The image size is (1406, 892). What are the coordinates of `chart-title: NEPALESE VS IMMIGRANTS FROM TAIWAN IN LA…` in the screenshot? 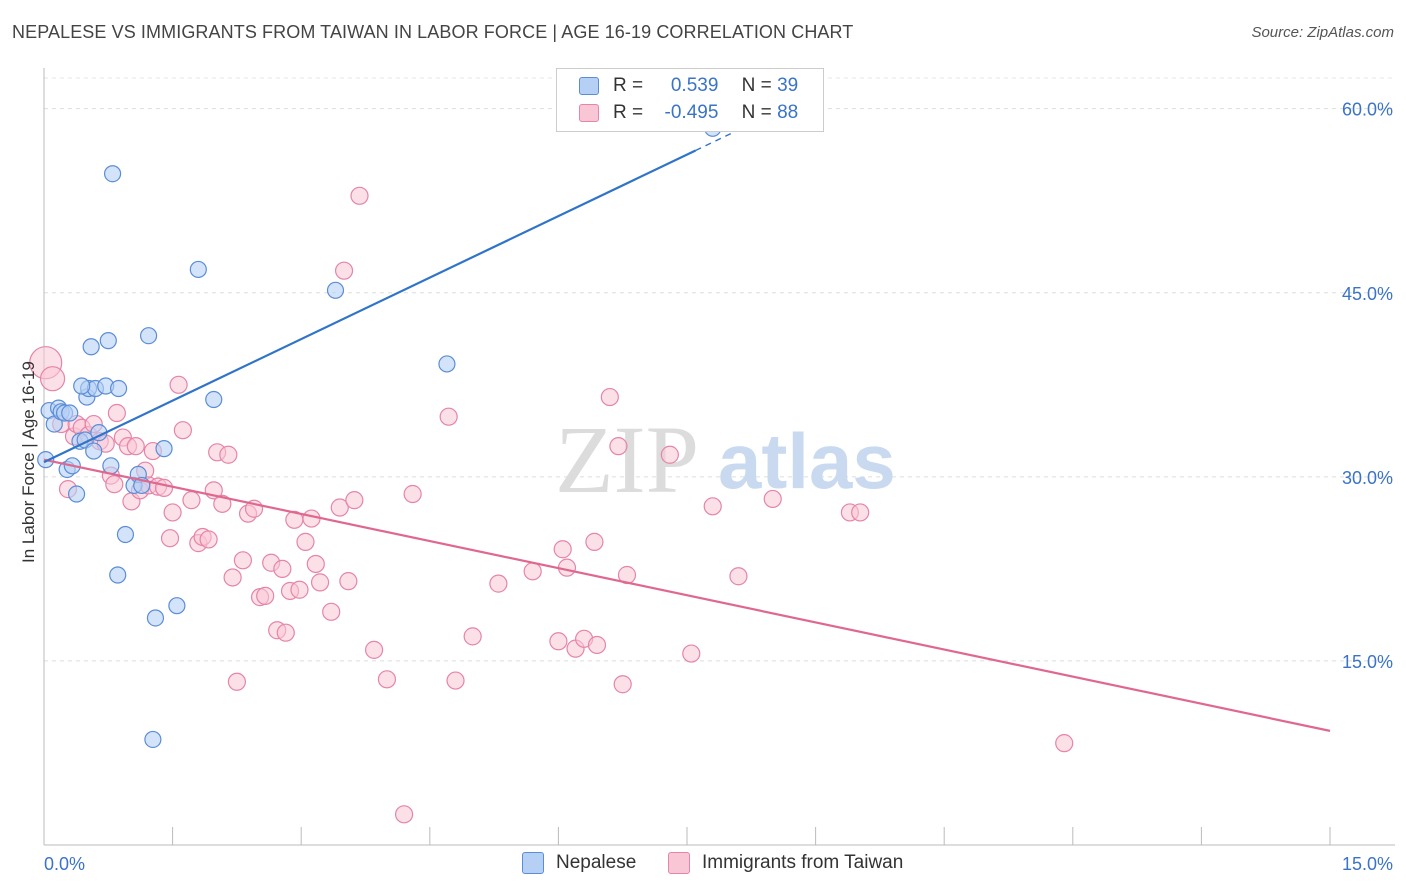 It's located at (433, 32).